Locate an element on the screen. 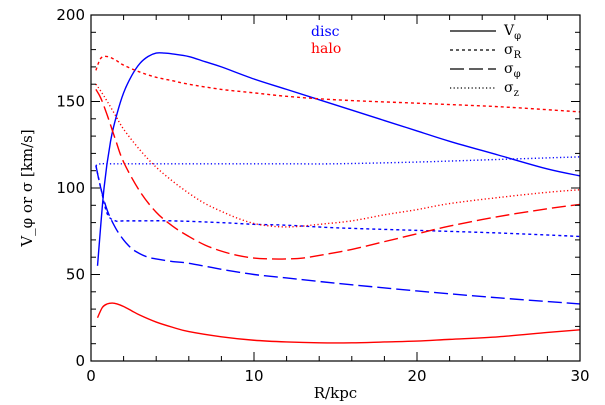 This screenshot has width=605, height=405. legend-population-halo: halo is located at coordinates (326, 49).